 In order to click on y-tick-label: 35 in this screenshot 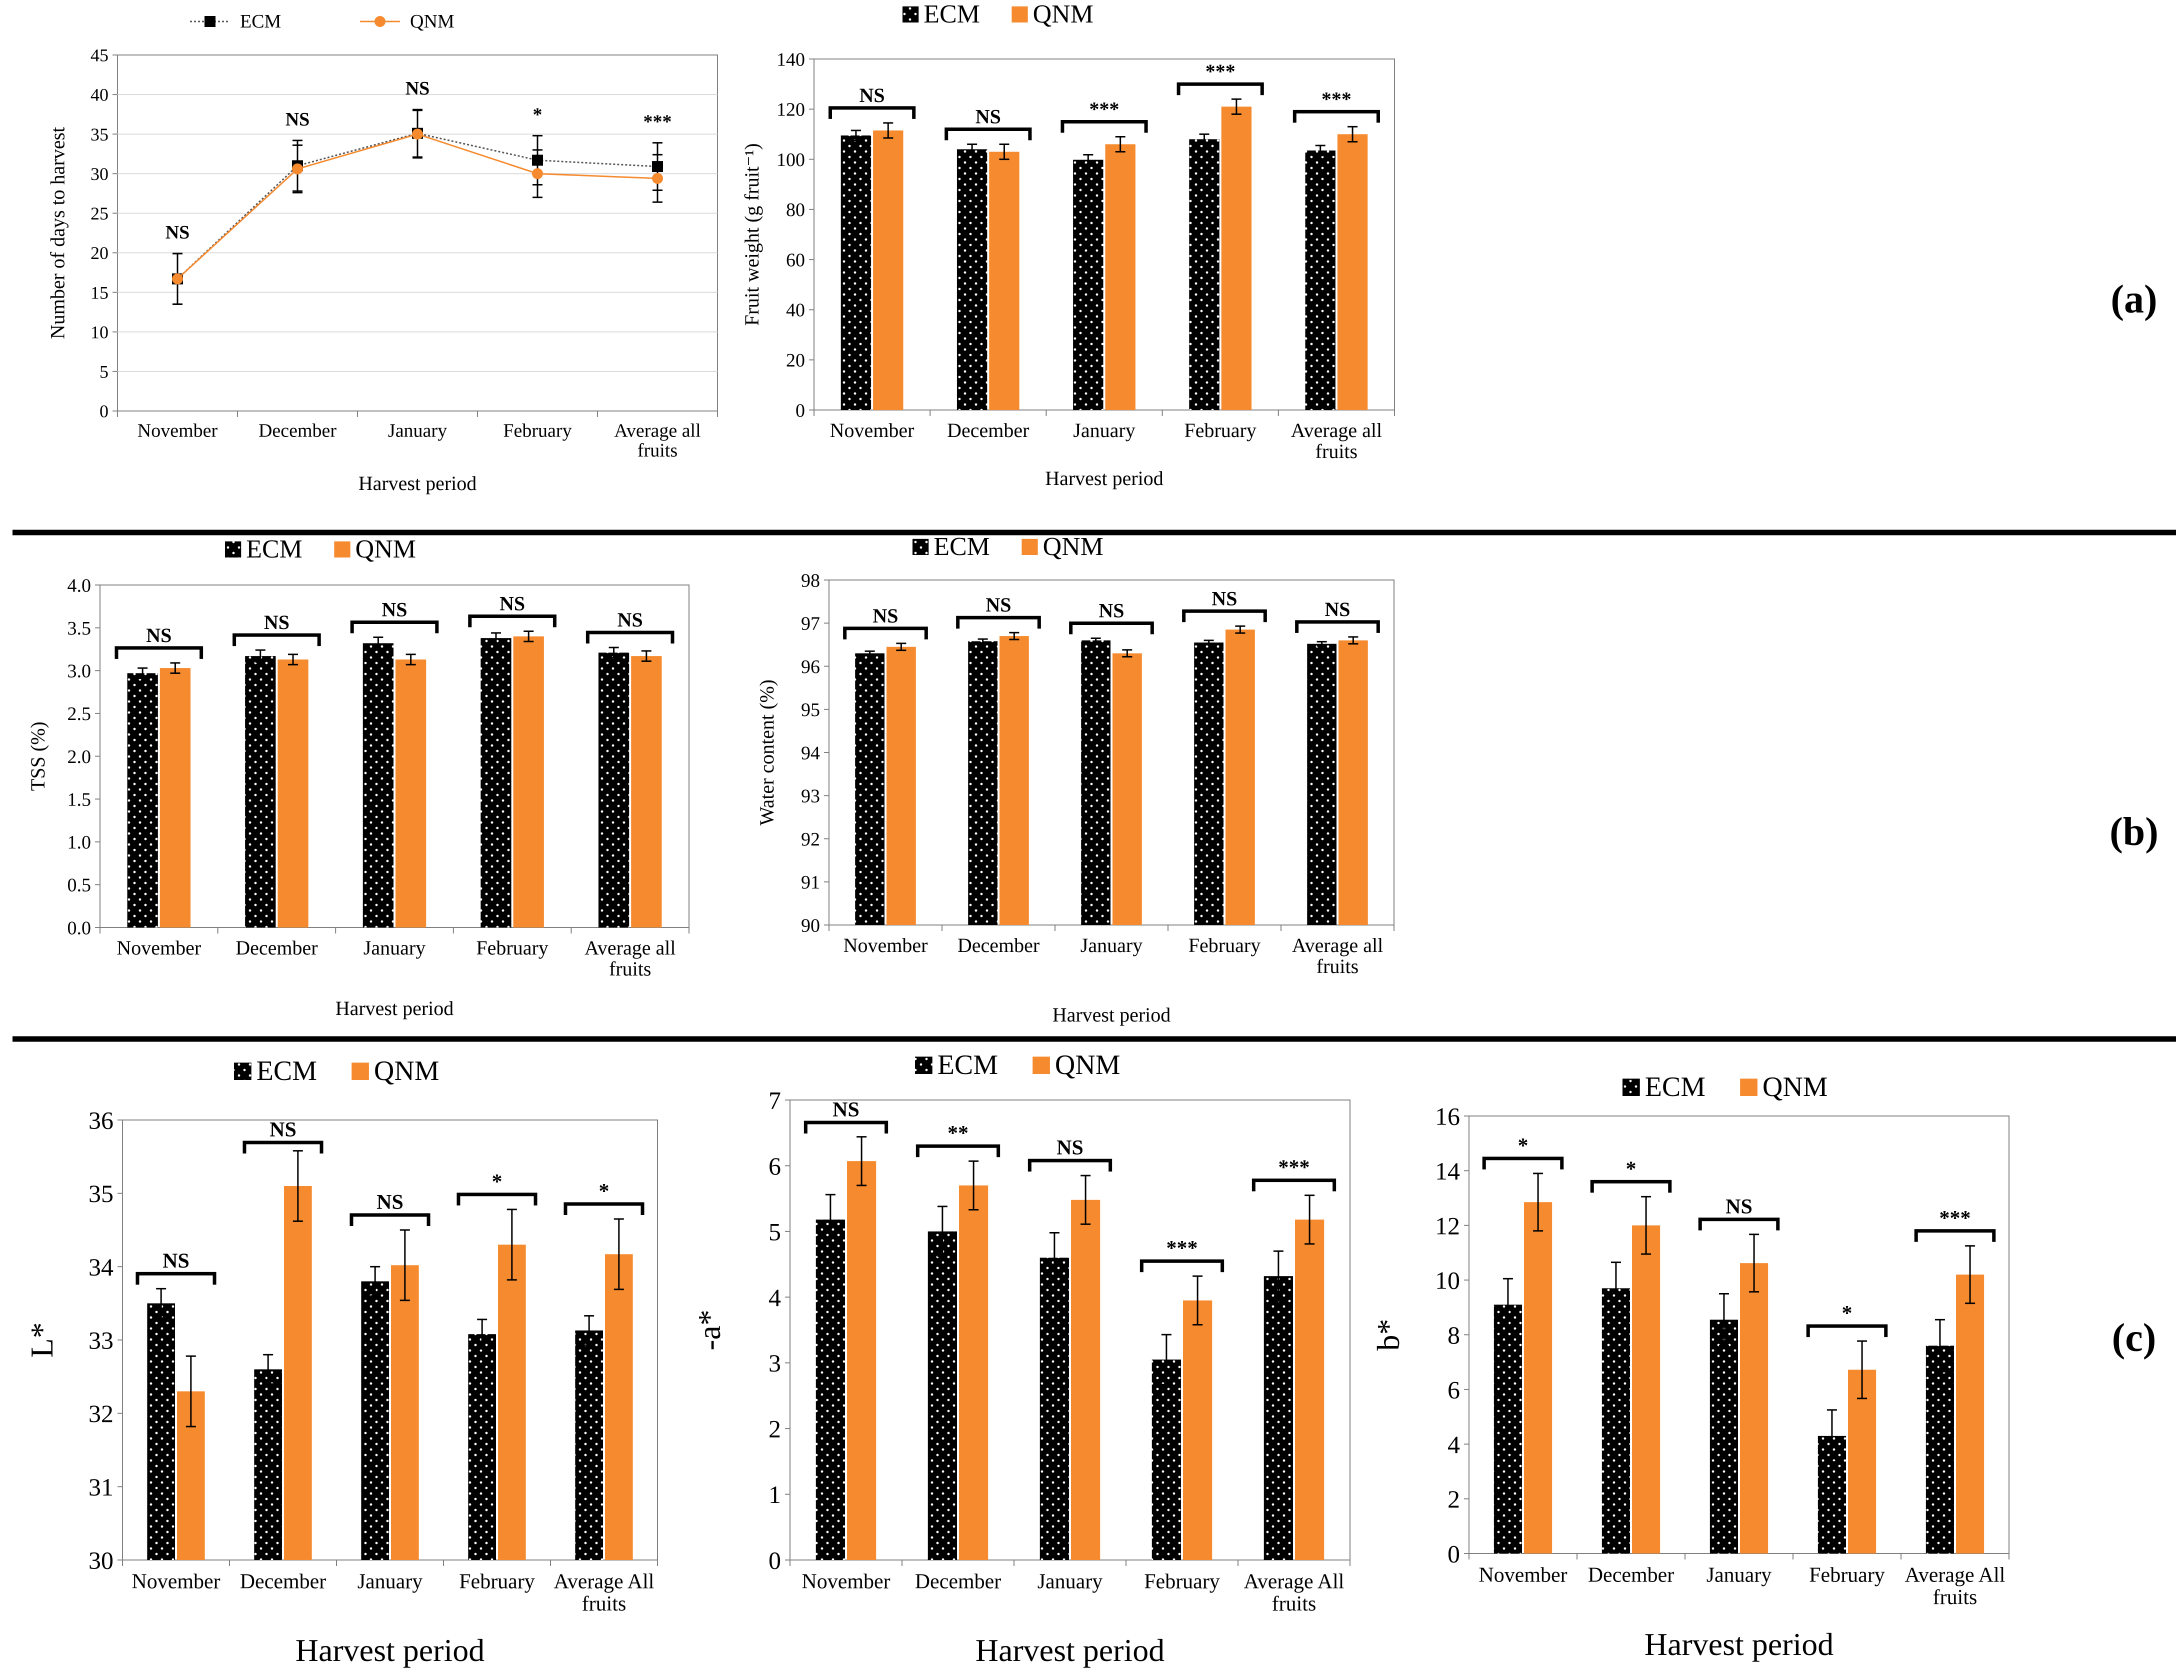, I will do `click(101, 1194)`.